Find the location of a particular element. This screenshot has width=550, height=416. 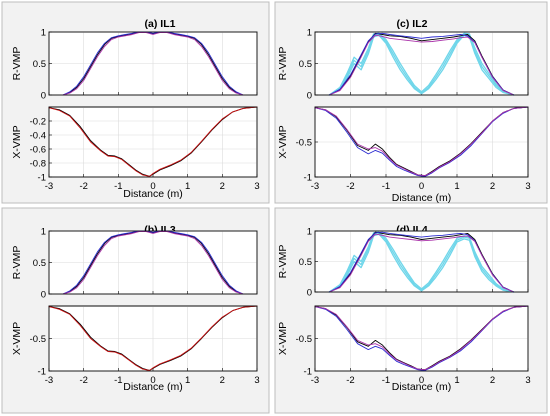

y-tick-label: -0.2 is located at coordinates (38, 121).